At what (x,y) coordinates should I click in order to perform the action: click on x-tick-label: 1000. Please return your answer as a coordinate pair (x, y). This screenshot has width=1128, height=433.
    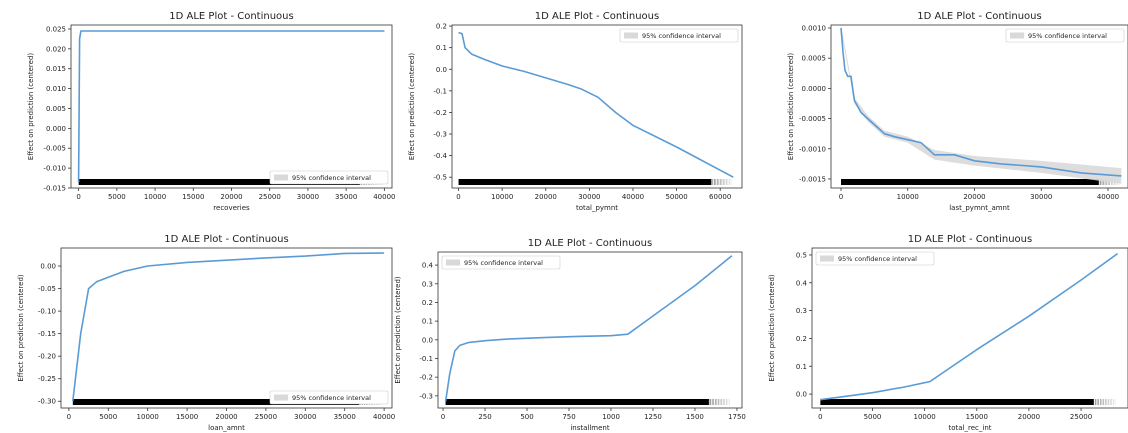
    Looking at the image, I should click on (611, 417).